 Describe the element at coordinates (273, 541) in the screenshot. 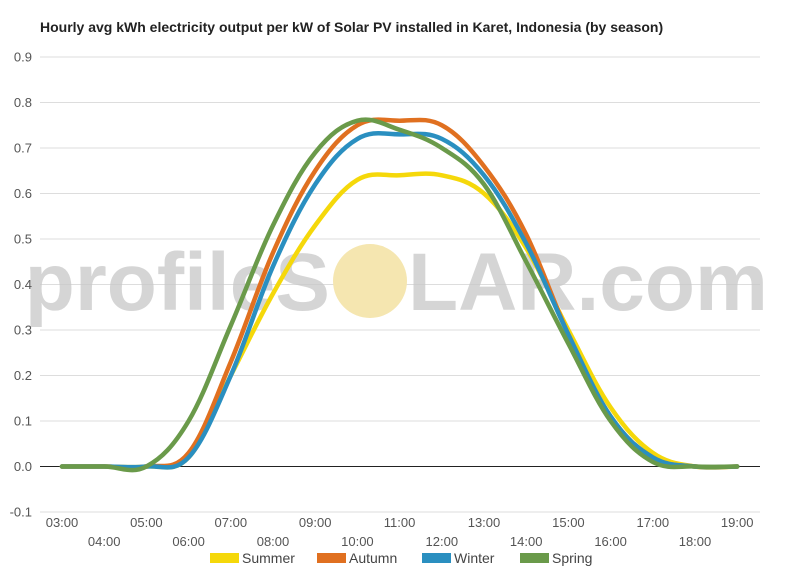

I see `x-tick-label: 08:00` at that location.